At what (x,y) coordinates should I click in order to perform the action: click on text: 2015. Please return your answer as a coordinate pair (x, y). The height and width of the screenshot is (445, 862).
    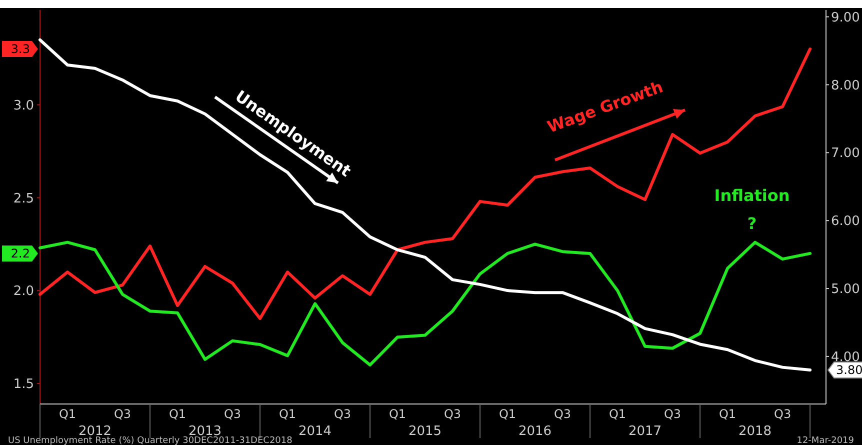
    Looking at the image, I should click on (425, 431).